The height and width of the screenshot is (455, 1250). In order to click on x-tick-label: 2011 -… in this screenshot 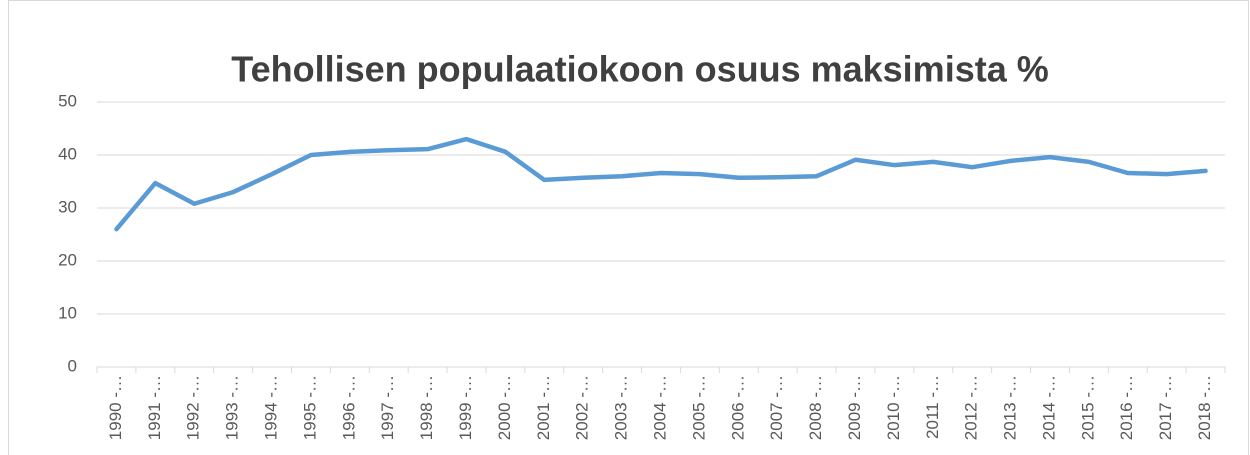, I will do `click(932, 407)`.